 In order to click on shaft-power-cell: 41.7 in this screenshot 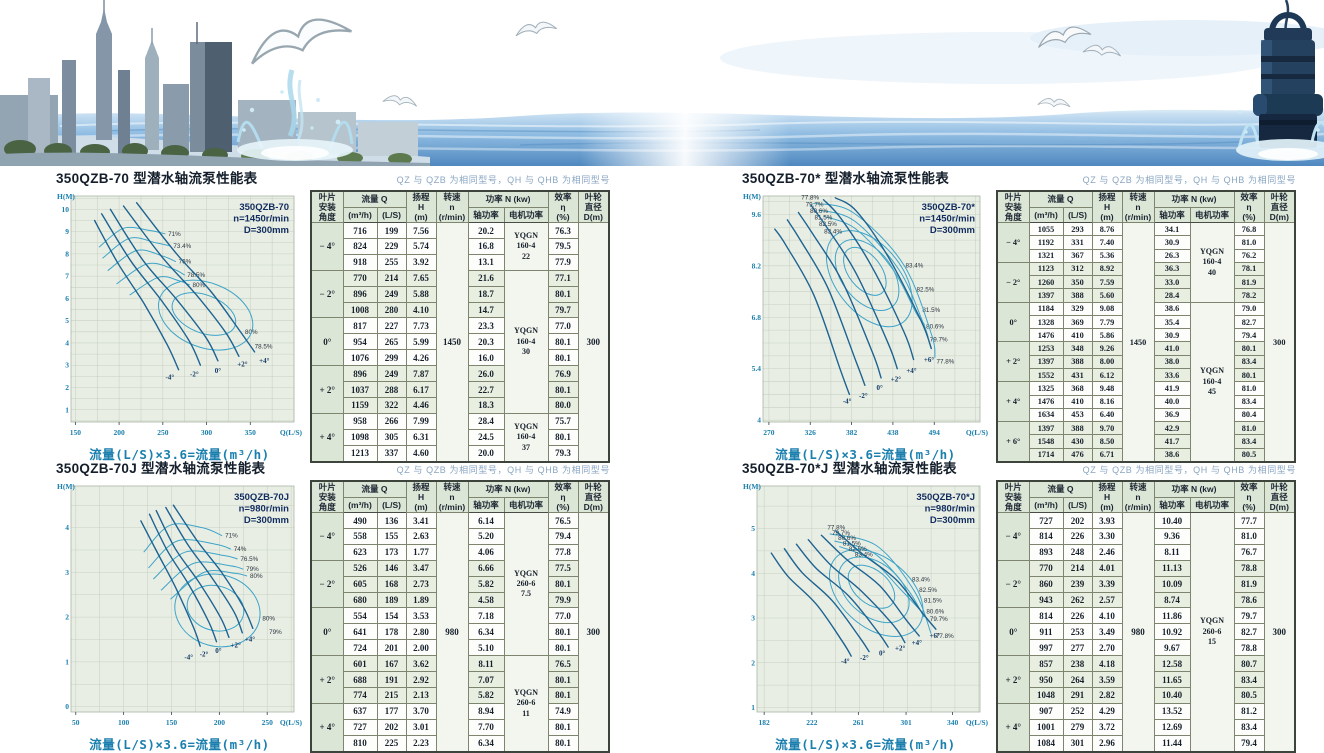, I will do `click(1172, 441)`.